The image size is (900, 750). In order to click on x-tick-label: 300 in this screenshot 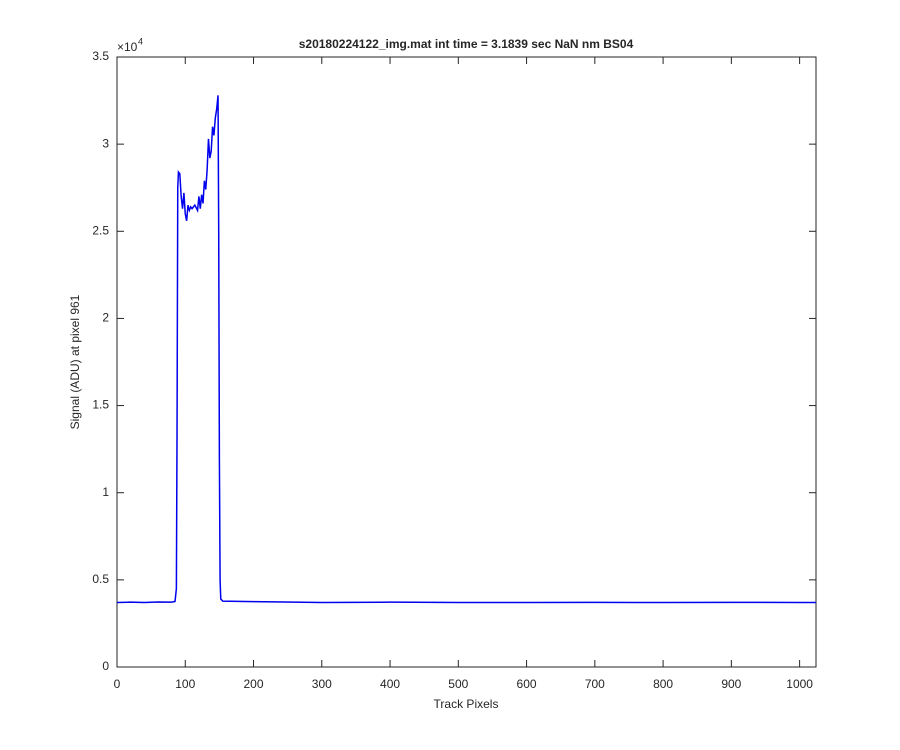, I will do `click(322, 684)`.